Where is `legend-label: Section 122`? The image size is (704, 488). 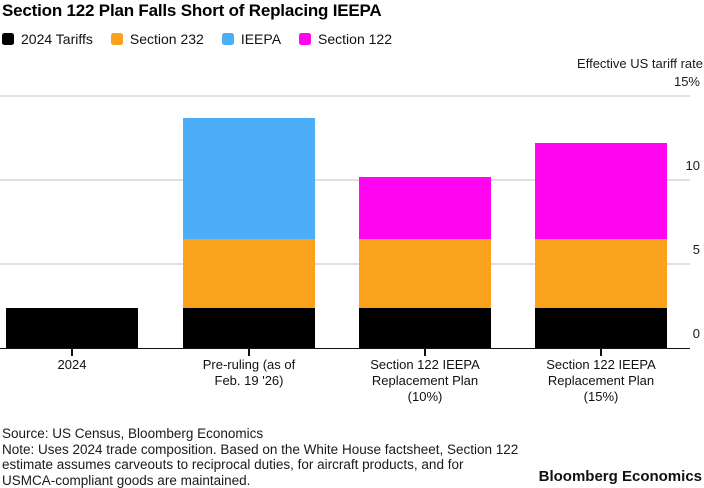
legend-label: Section 122 is located at coordinates (355, 39).